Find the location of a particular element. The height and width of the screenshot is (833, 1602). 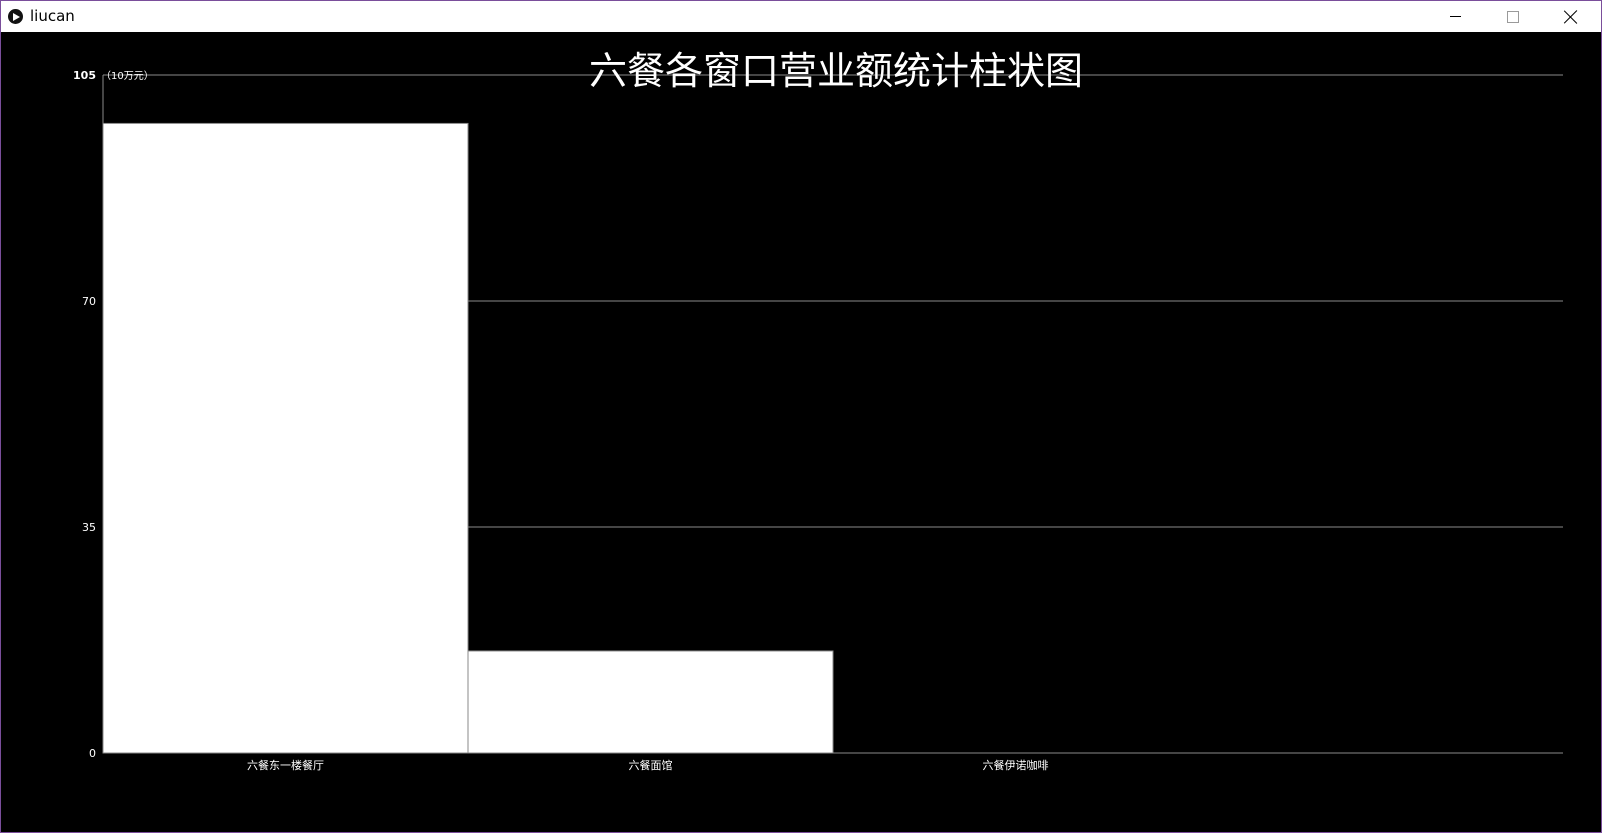

close-icon is located at coordinates (1571, 17).